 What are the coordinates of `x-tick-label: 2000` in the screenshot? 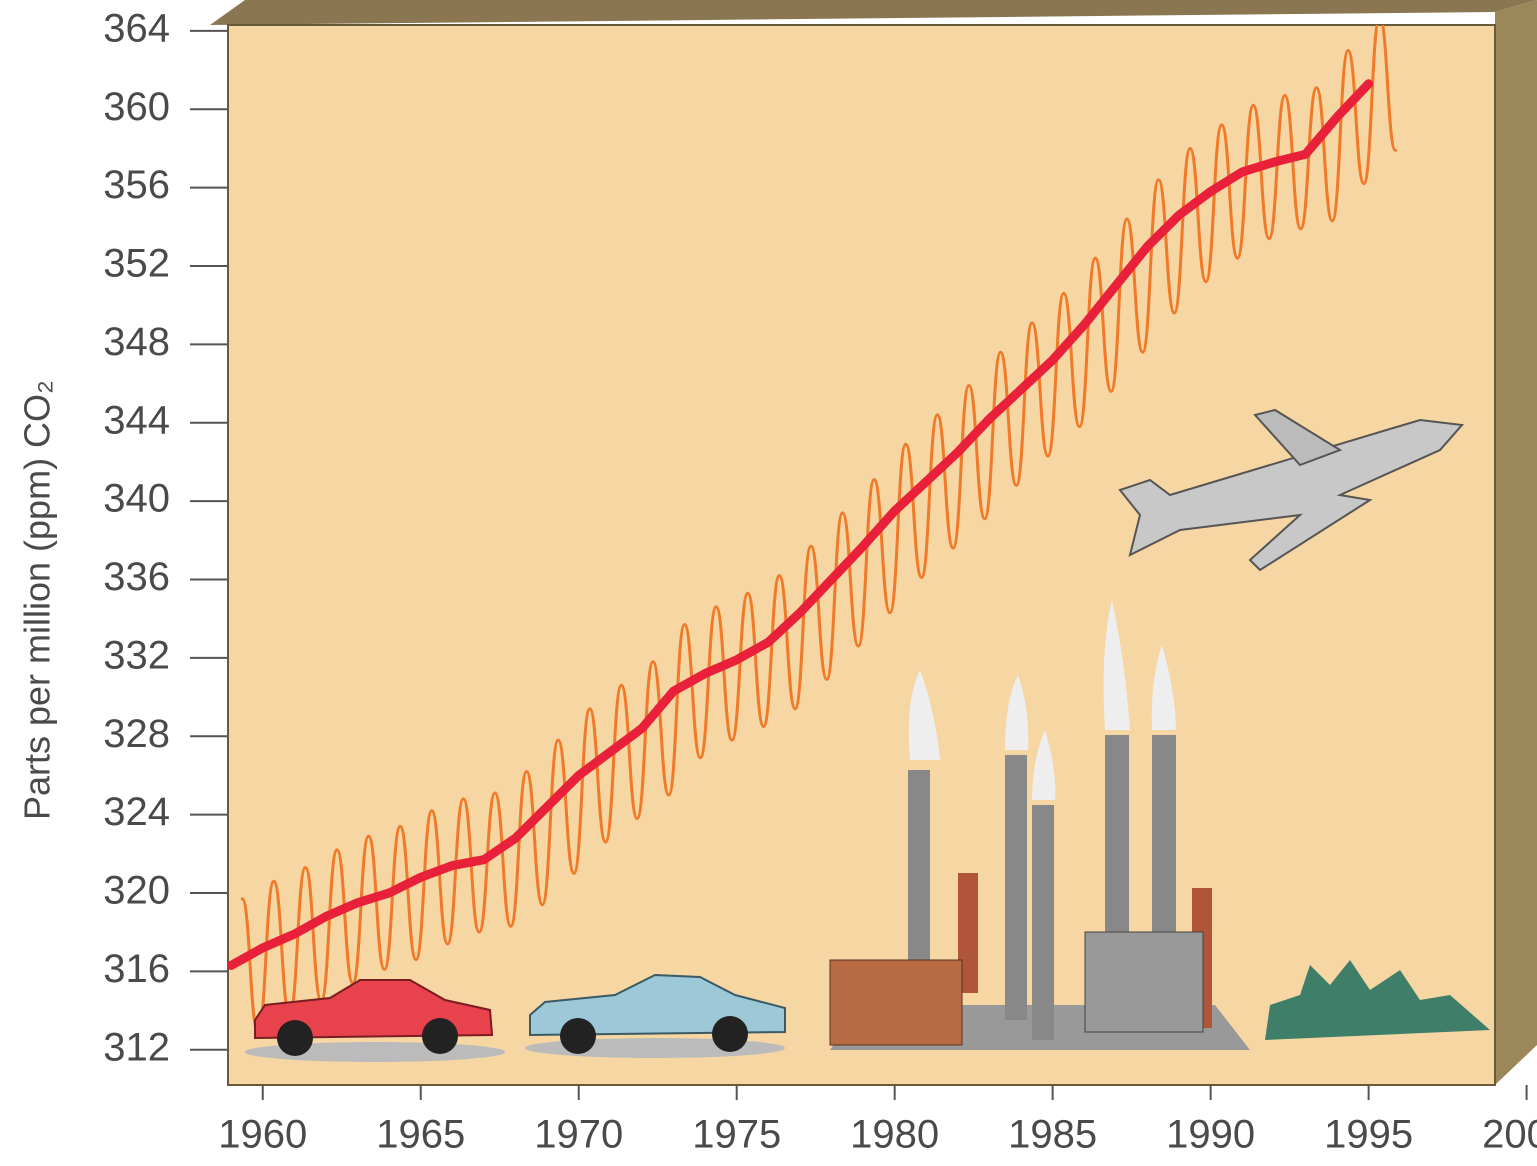 It's located at (1509, 1135).